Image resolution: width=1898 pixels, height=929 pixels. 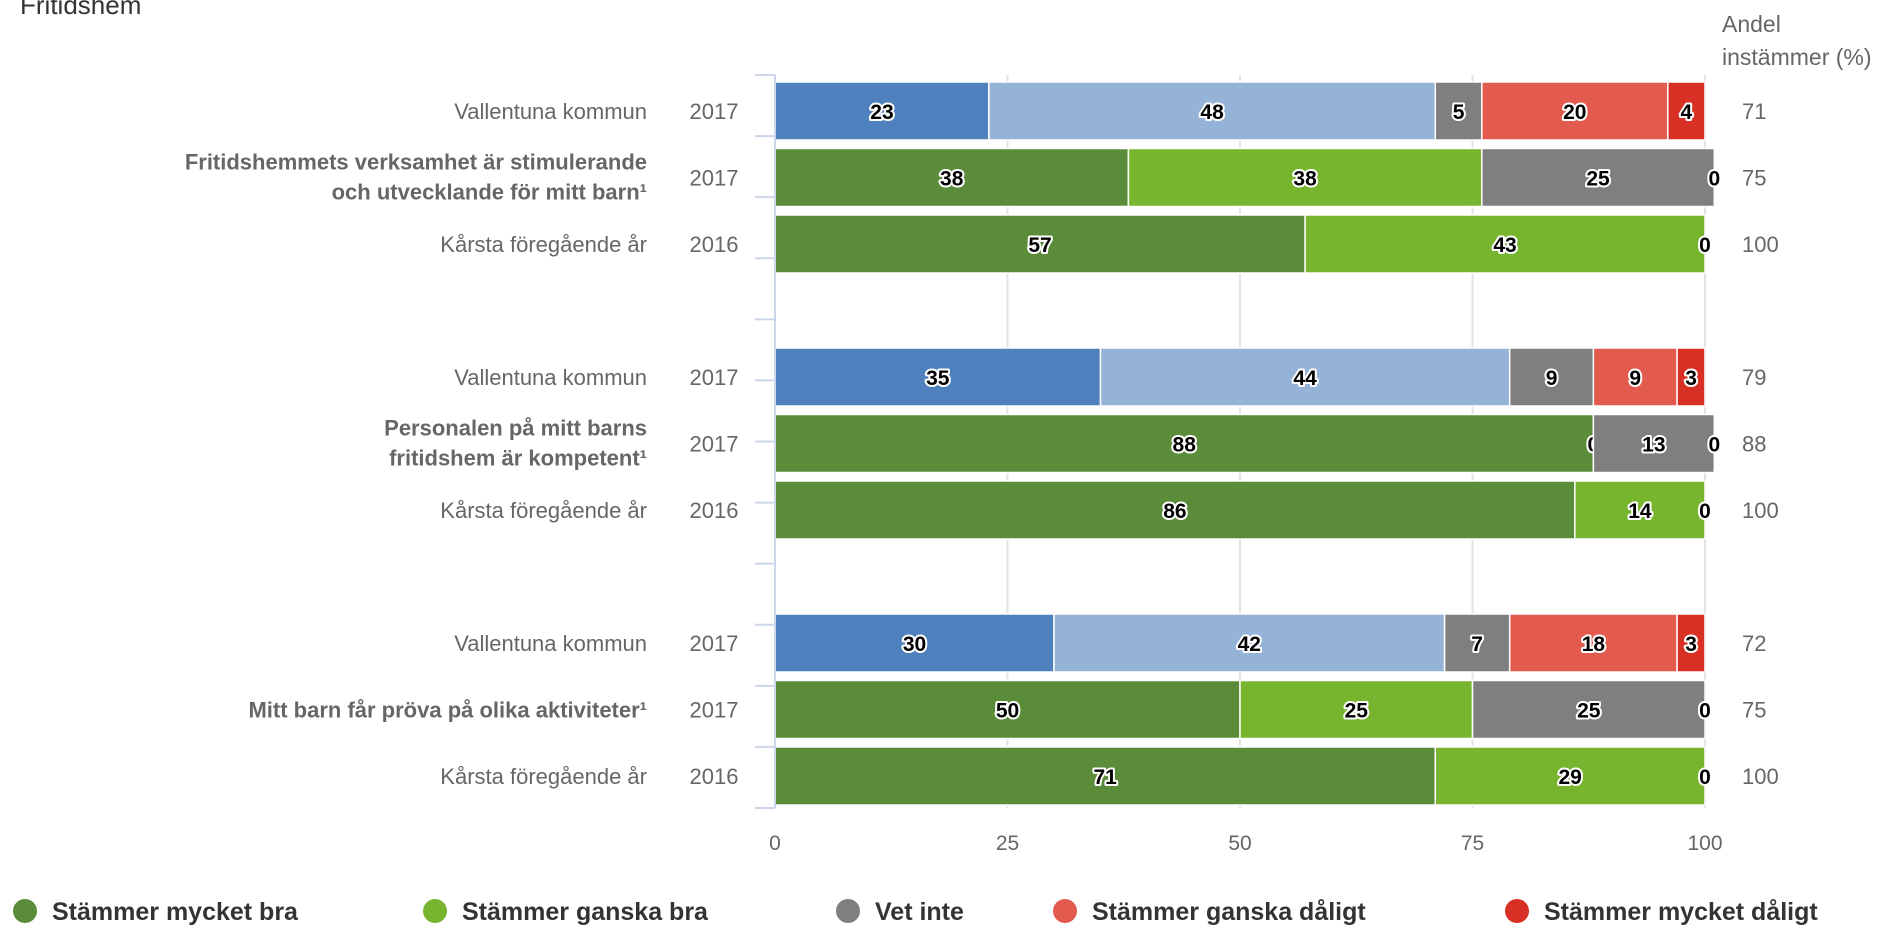 What do you see at coordinates (1594, 644) in the screenshot?
I see `data-label: 18` at bounding box center [1594, 644].